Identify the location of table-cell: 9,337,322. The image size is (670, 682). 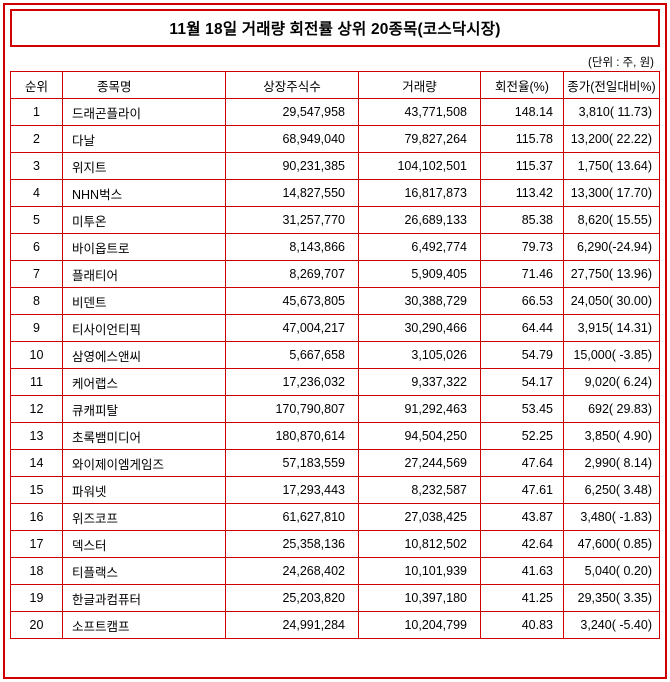
(419, 382).